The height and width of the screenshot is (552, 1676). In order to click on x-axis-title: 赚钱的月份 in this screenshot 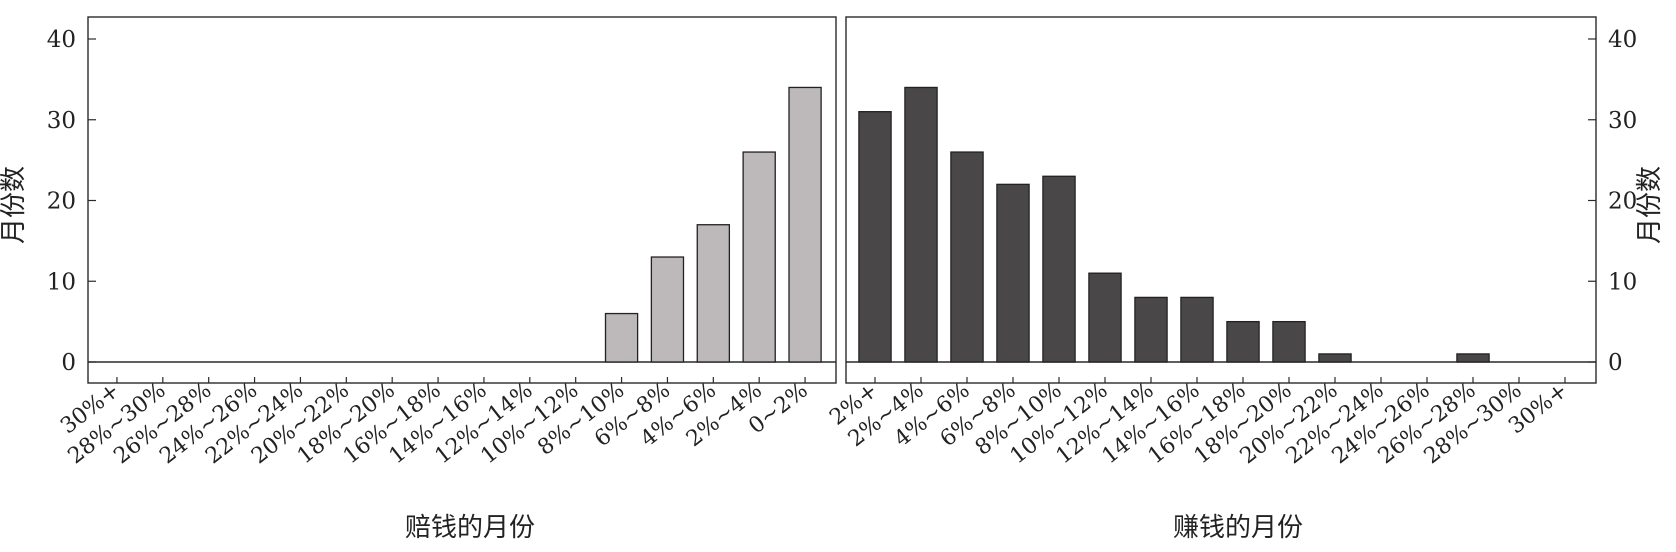, I will do `click(1238, 528)`.